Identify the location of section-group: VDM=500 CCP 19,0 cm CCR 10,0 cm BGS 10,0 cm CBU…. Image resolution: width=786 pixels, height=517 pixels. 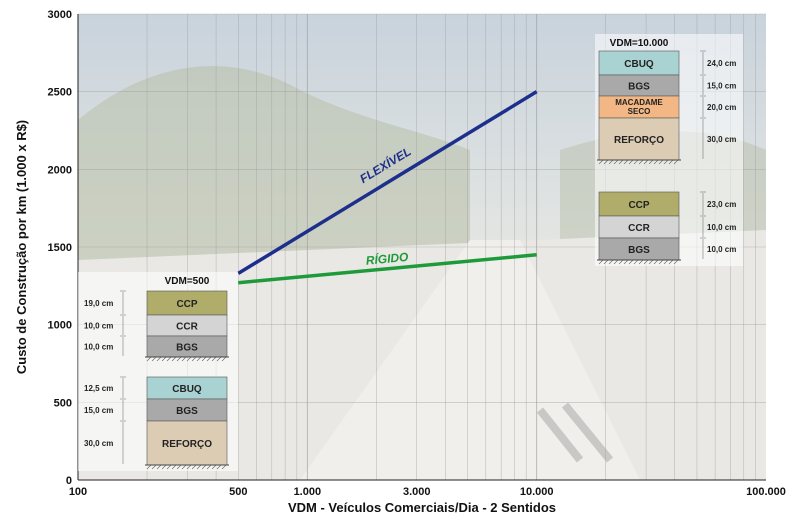
(158, 371).